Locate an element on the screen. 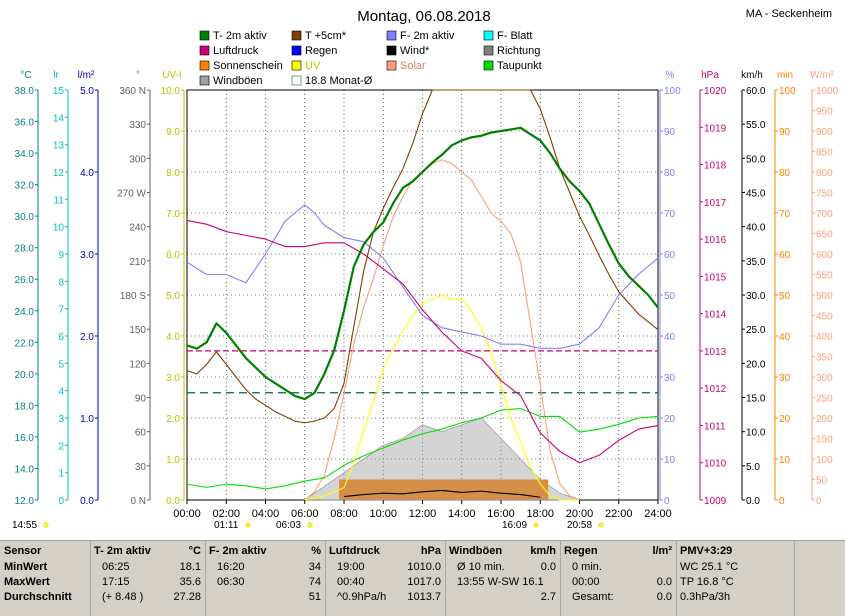 Image resolution: width=845 pixels, height=616 pixels. stats-header-label: Luftdruck is located at coordinates (354, 551).